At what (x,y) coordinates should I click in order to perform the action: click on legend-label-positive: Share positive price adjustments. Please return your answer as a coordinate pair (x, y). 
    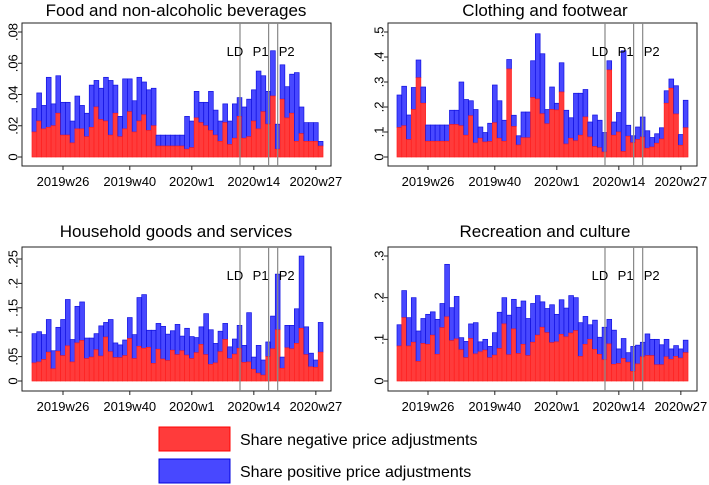
    Looking at the image, I should click on (355, 472).